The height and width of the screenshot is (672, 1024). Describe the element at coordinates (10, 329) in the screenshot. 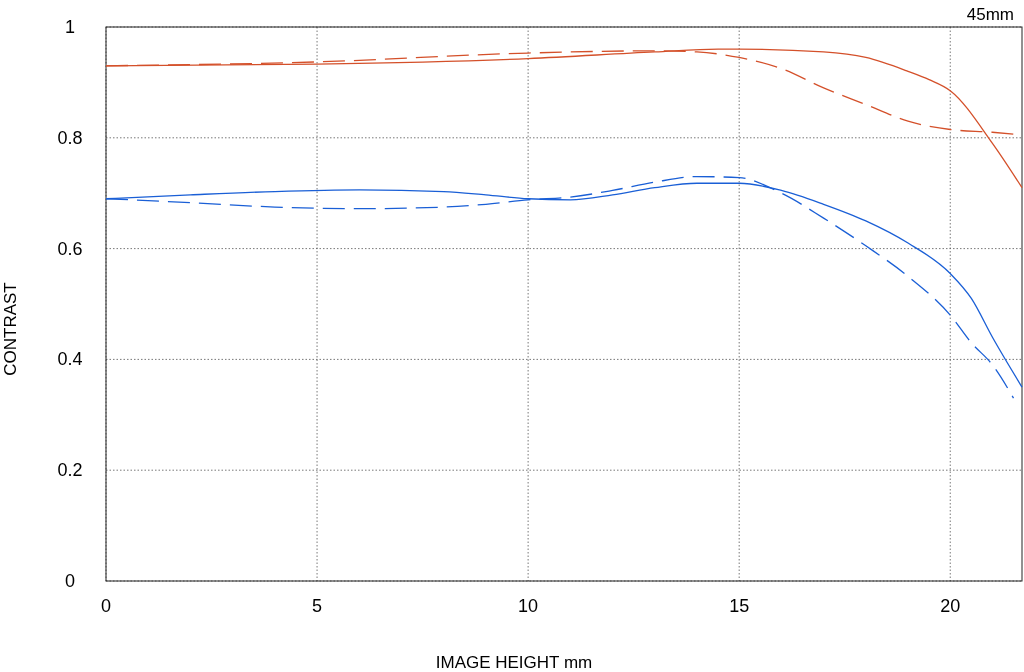

I see `y-axis-title: CONTRAST` at that location.